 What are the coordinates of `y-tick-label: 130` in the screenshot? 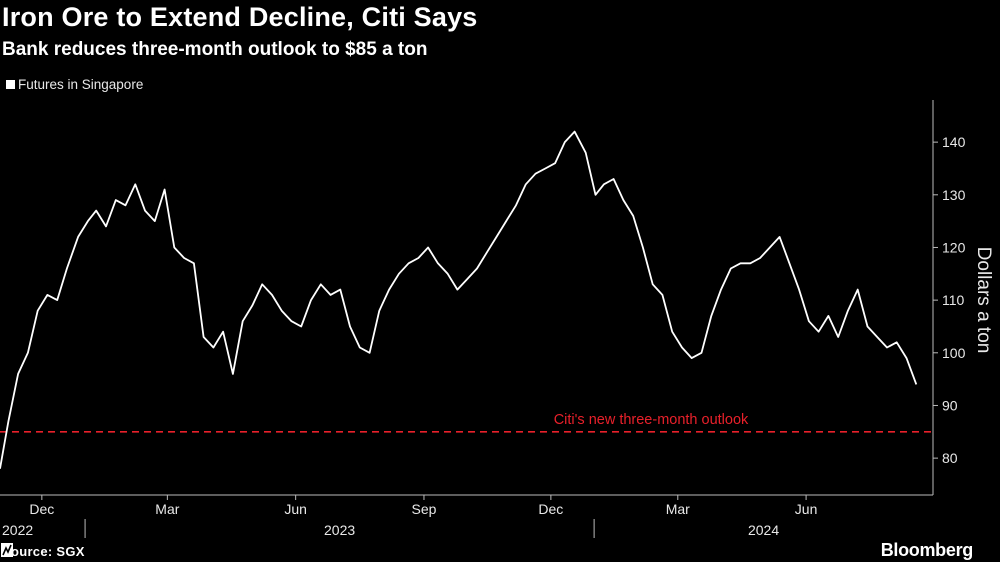 It's located at (954, 195).